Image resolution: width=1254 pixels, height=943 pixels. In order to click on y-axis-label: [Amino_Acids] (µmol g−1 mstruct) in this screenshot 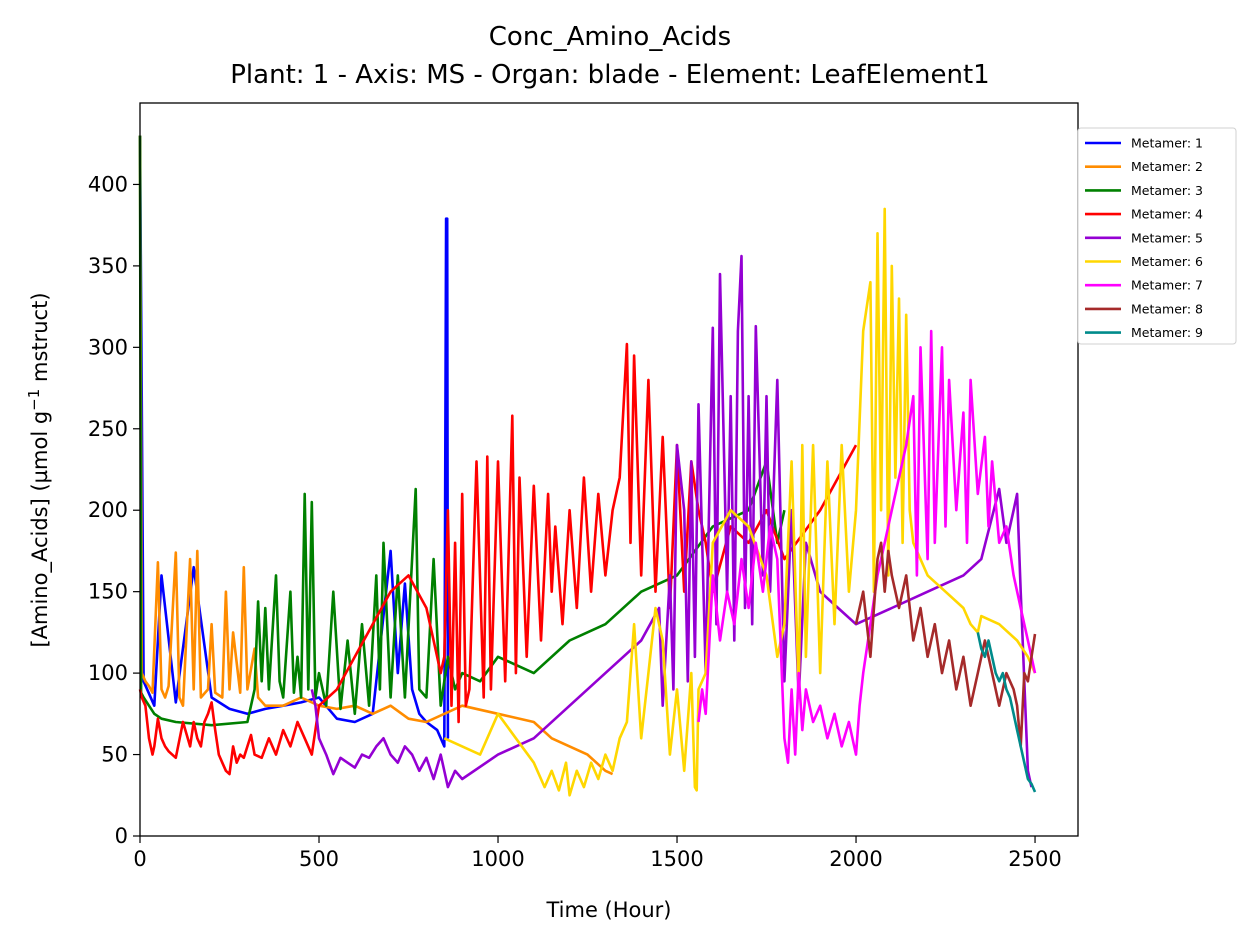, I will do `click(39, 469)`.